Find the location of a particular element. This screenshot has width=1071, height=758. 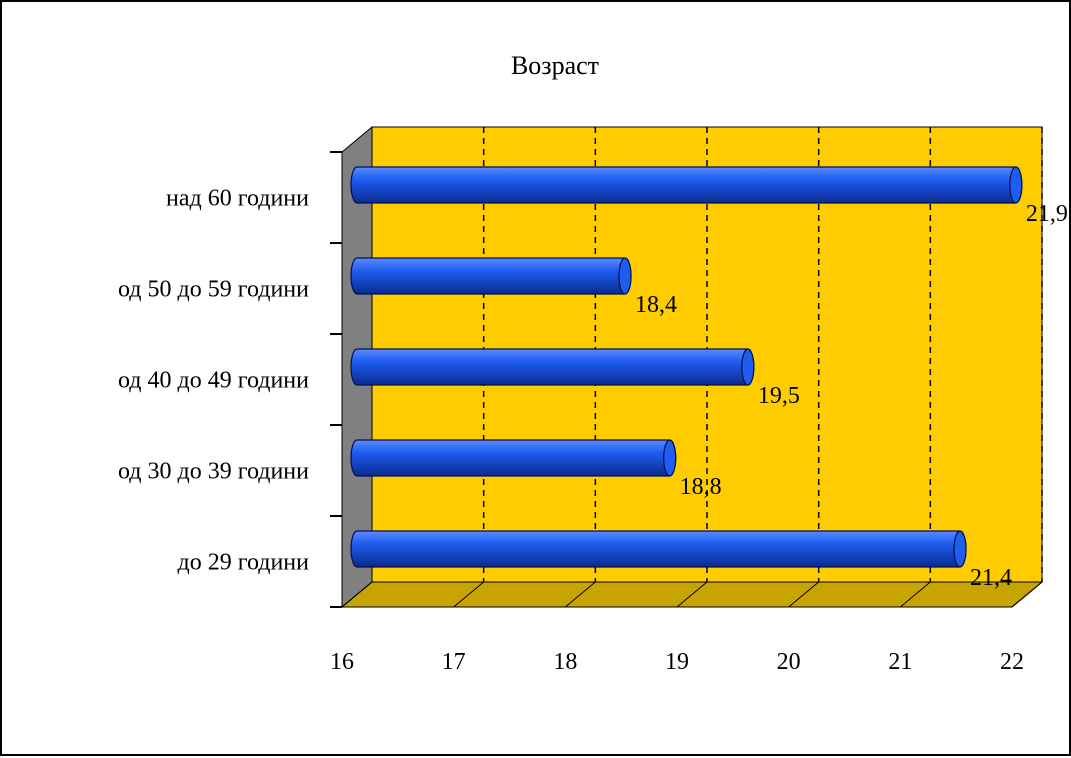

x-tick-label: 22 is located at coordinates (1012, 662).